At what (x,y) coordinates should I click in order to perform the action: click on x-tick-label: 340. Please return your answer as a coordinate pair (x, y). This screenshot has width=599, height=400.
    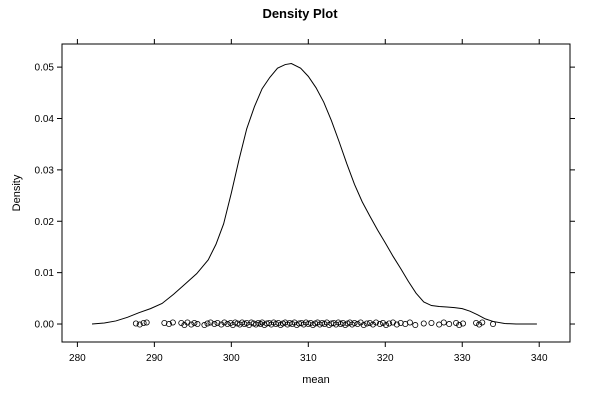
    Looking at the image, I should click on (539, 358).